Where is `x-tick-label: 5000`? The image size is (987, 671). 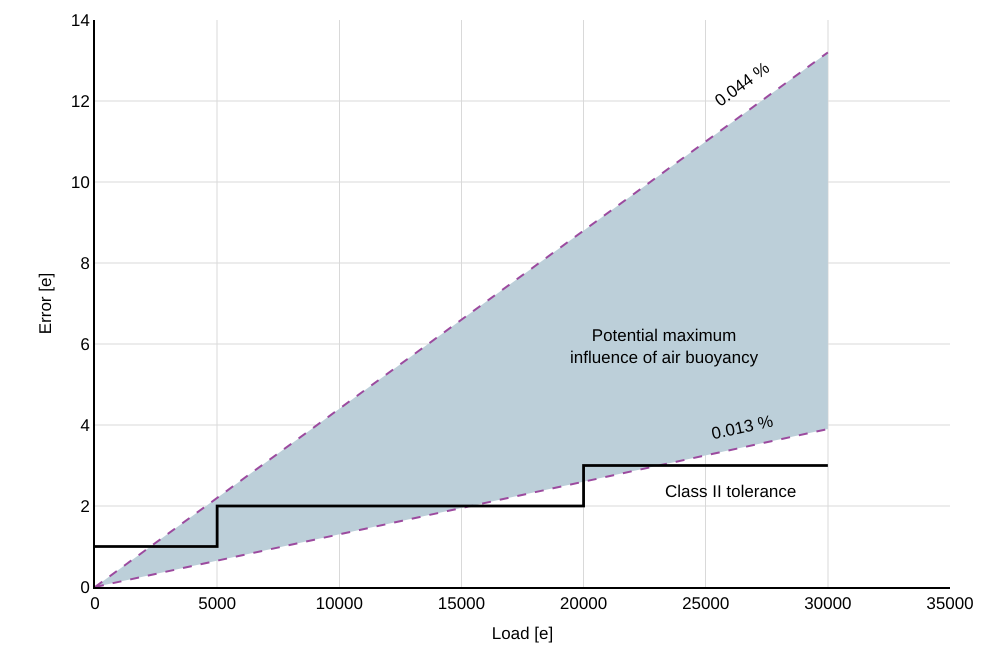 x-tick-label: 5000 is located at coordinates (217, 604).